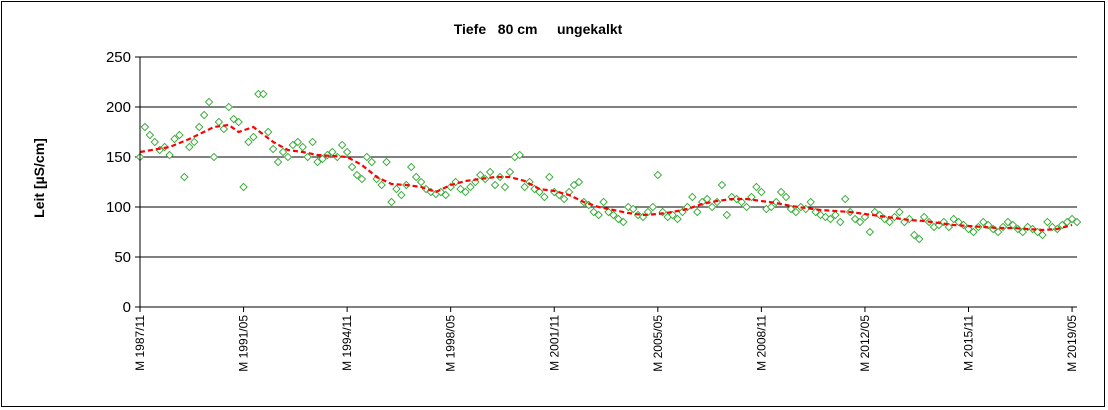 The width and height of the screenshot is (1108, 410). Describe the element at coordinates (347, 343) in the screenshot. I see `x-tick-label: M 1994/11` at that location.